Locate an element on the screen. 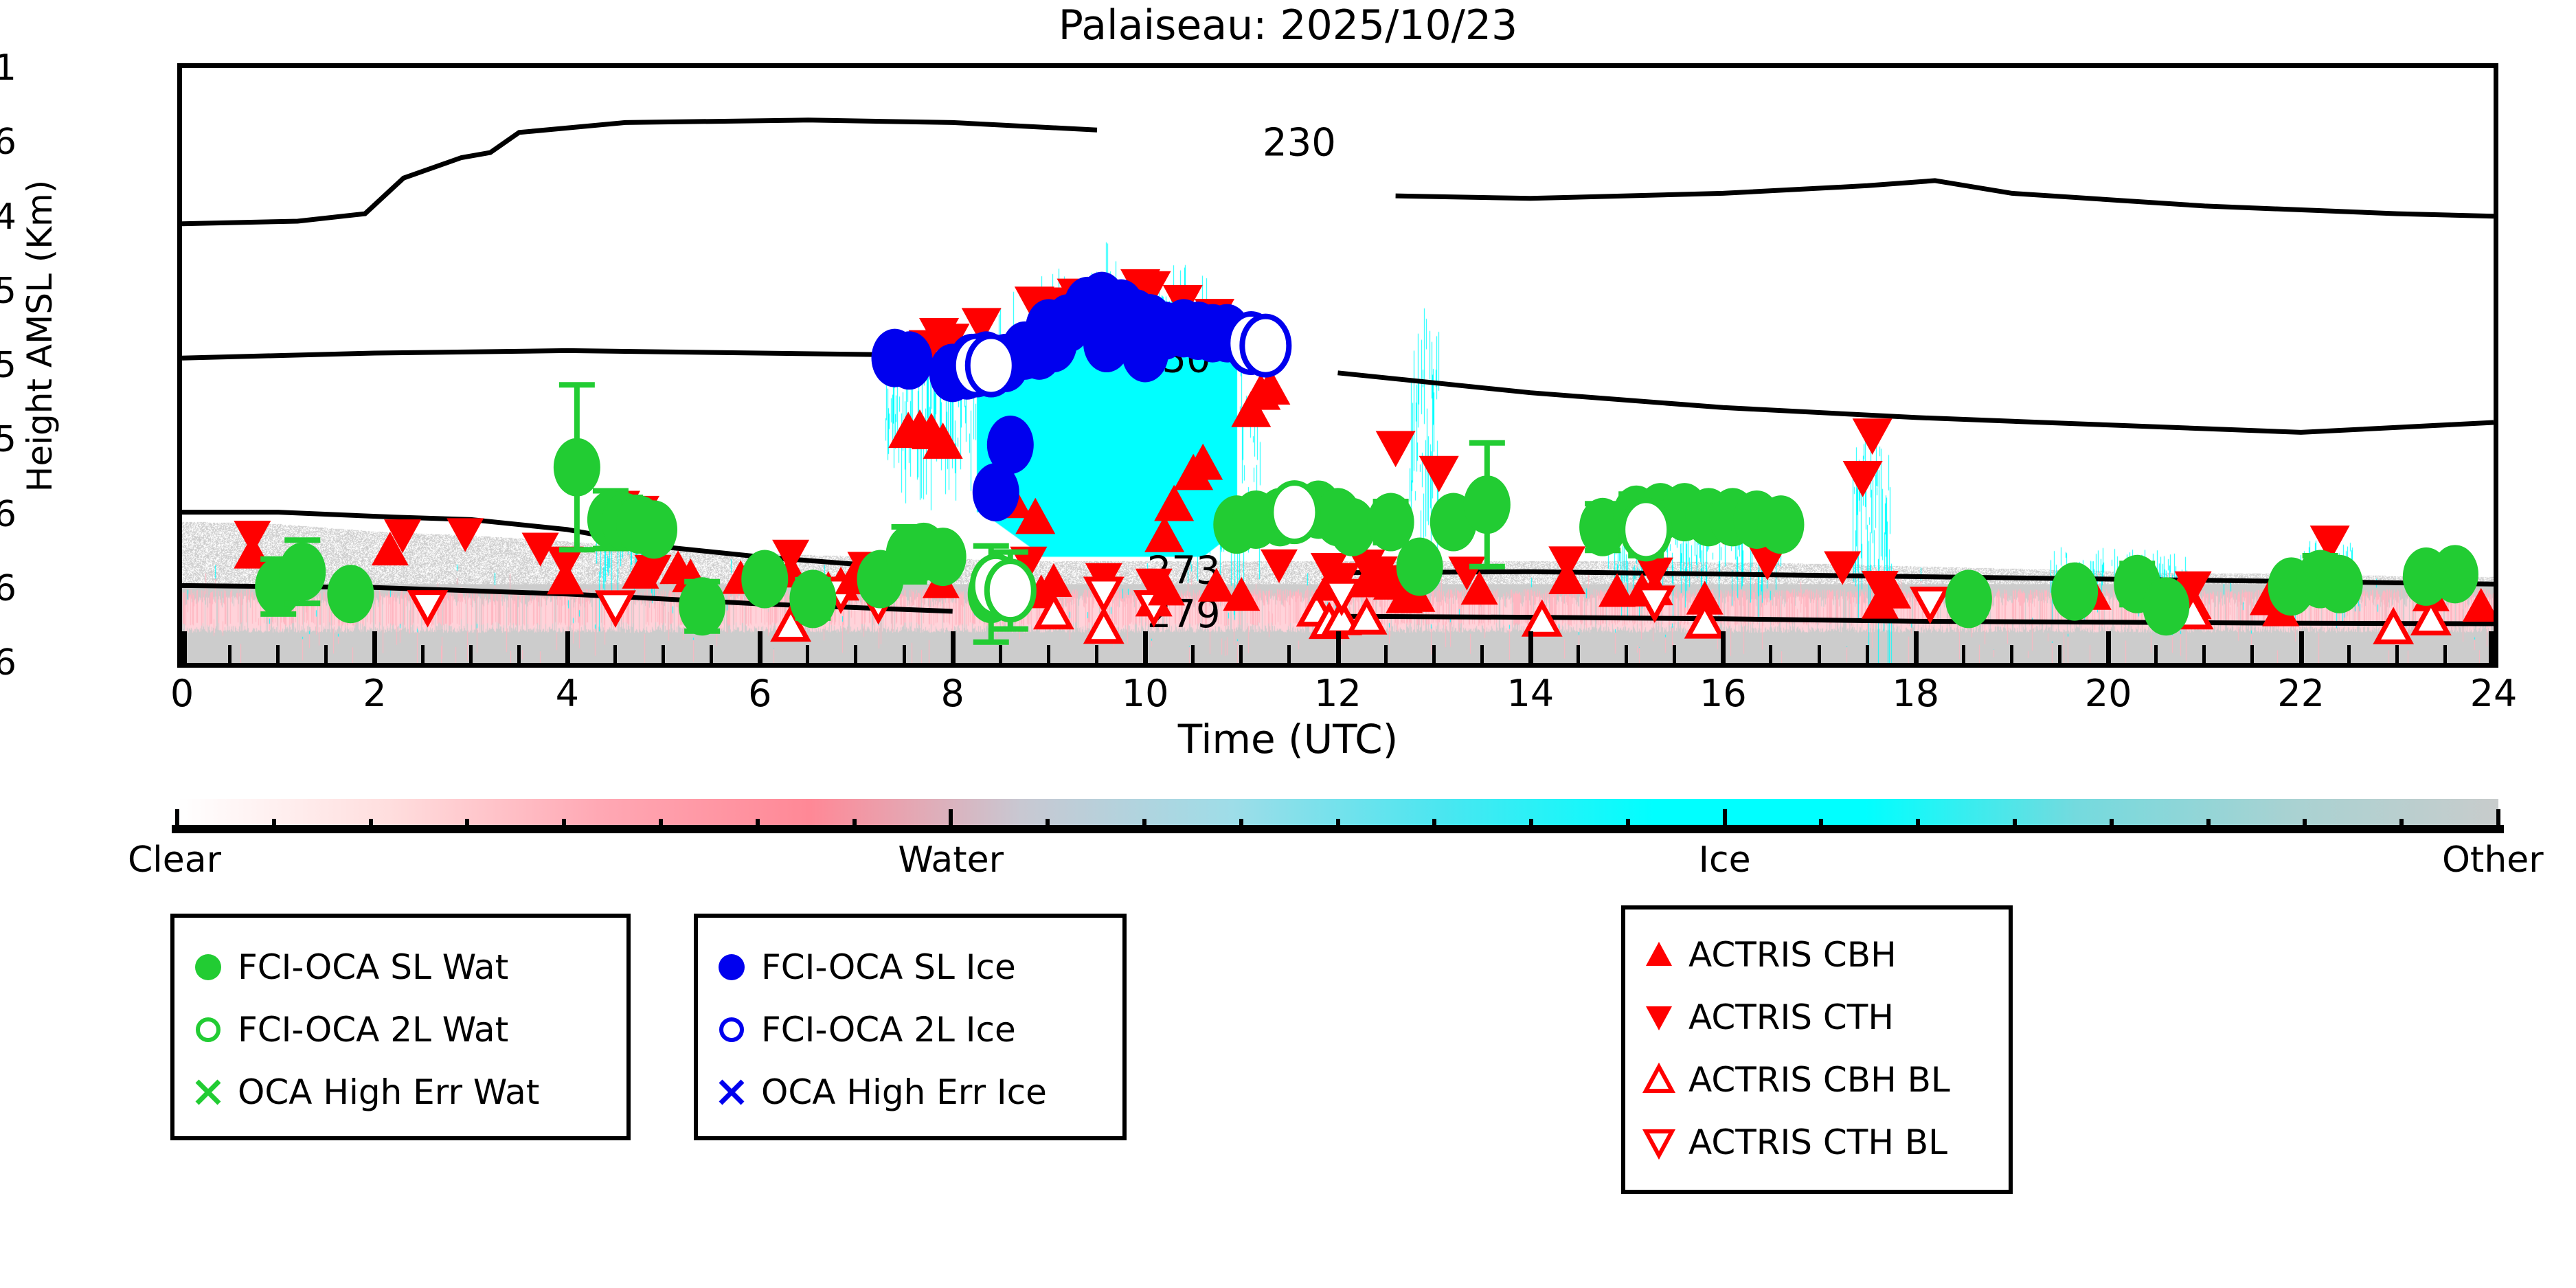 The height and width of the screenshot is (1288, 2576). x-tick-label: 18 is located at coordinates (1916, 693).